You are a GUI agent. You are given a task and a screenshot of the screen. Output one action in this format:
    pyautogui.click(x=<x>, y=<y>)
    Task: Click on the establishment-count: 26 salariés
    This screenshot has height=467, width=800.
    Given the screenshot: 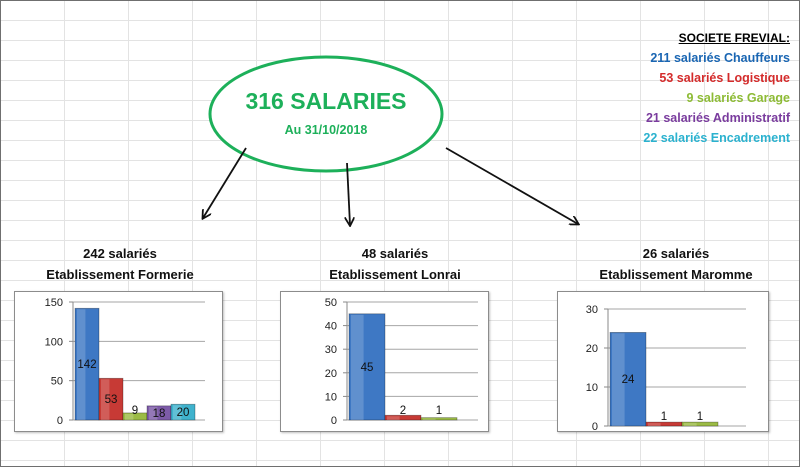 What is the action you would take?
    pyautogui.click(x=676, y=253)
    